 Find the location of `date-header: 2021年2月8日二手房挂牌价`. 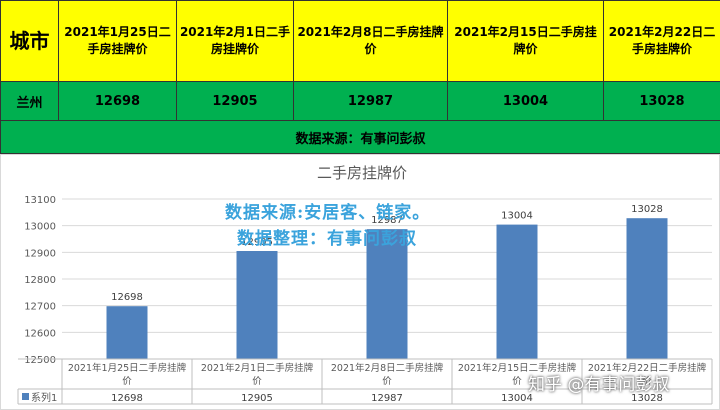

date-header: 2021年2月8日二手房挂牌价 is located at coordinates (370, 41).